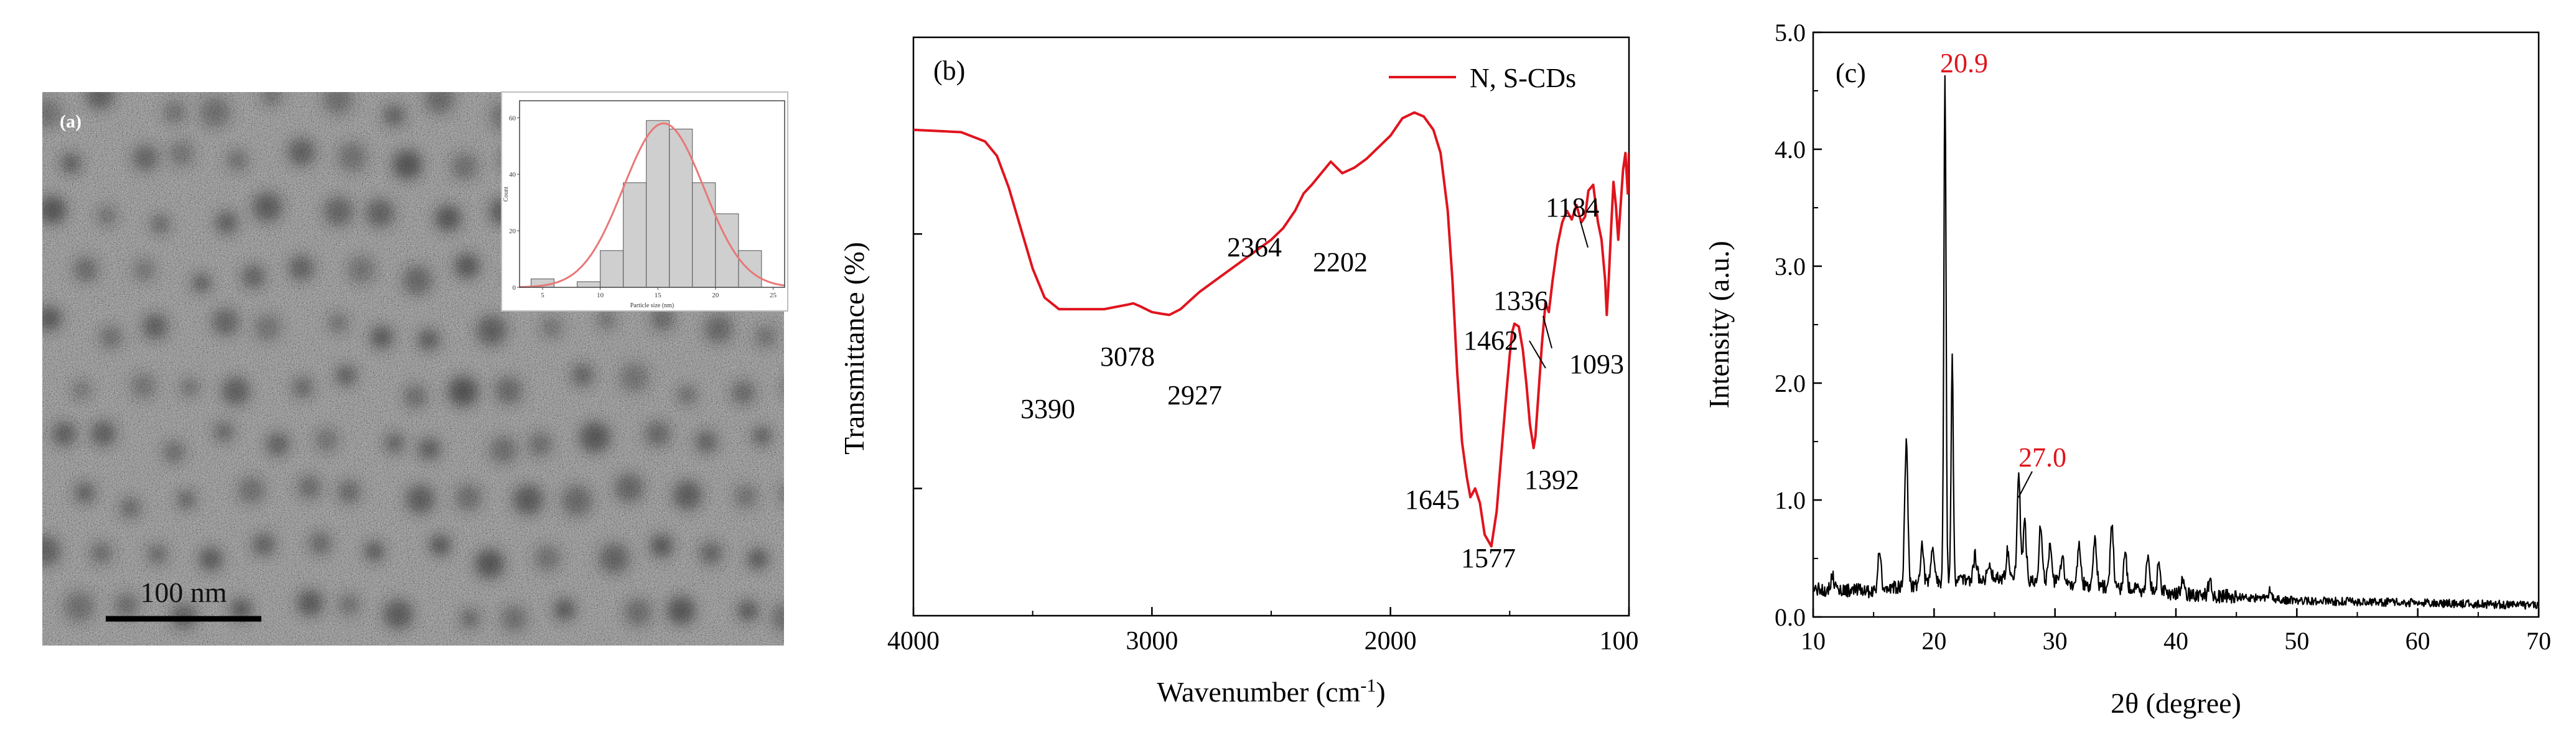 The height and width of the screenshot is (732, 2576). I want to click on inset-x-tick-label: 25, so click(773, 296).